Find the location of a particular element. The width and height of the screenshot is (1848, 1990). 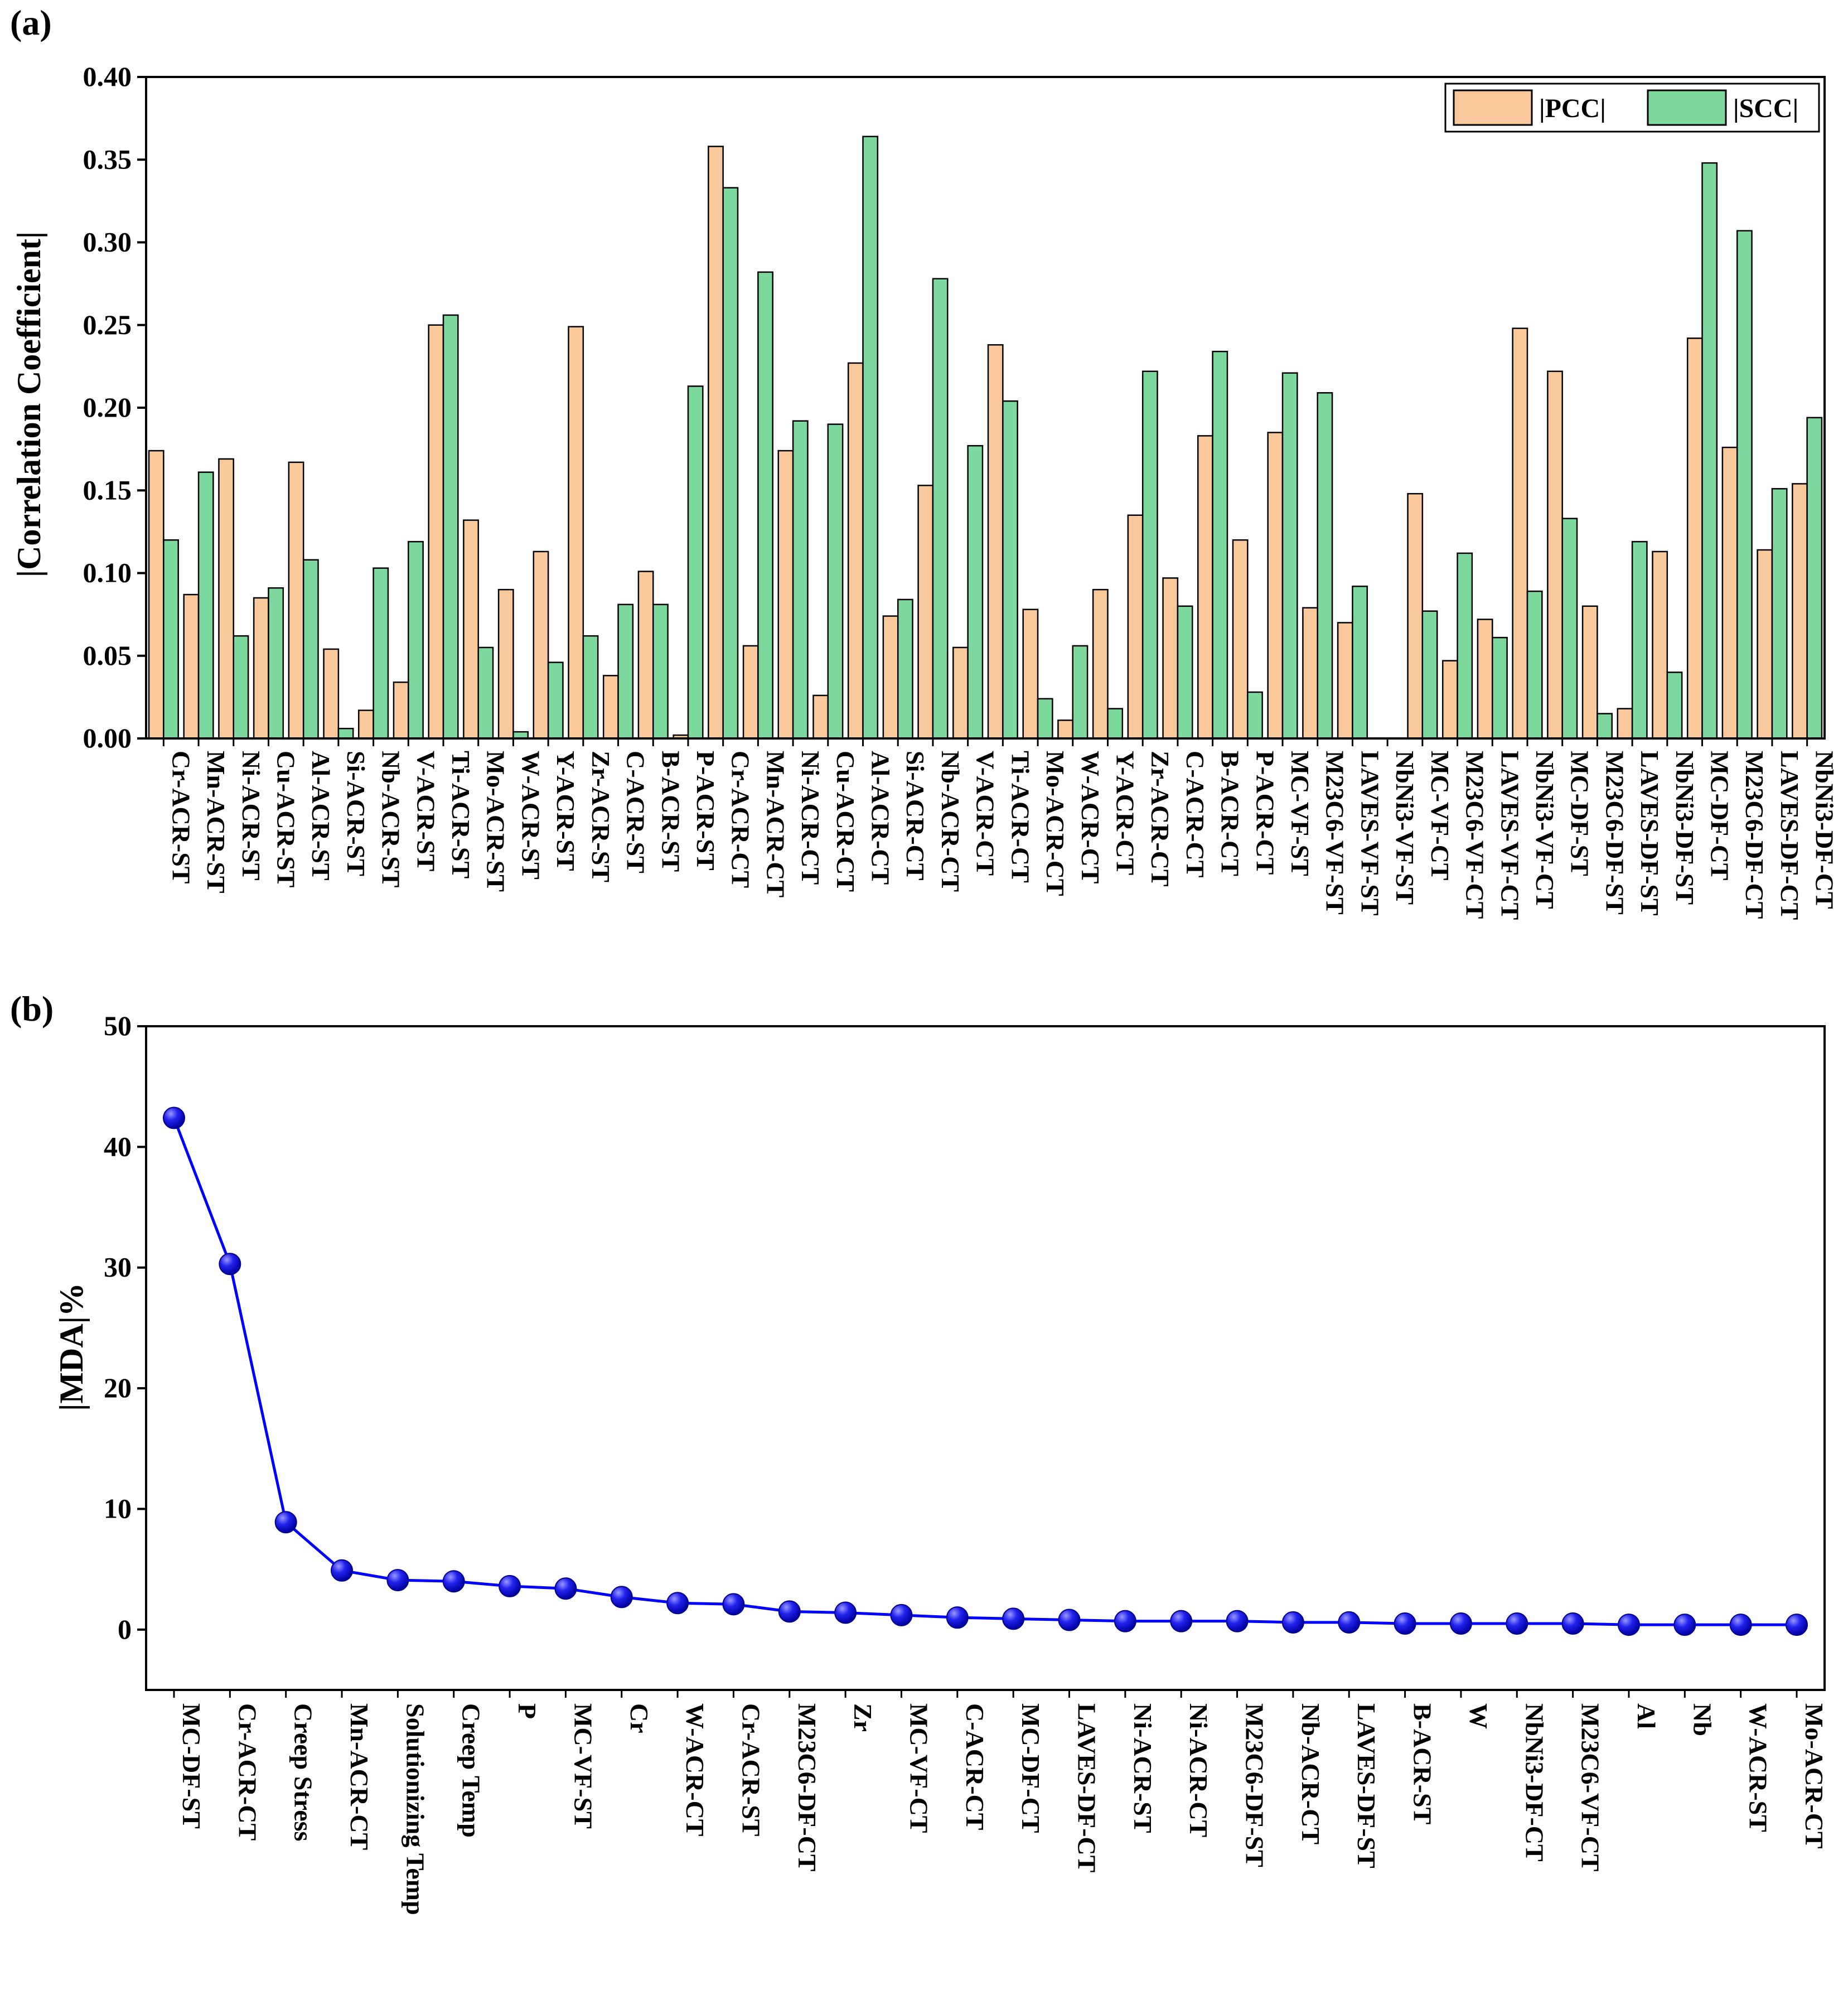

bar-pcc-y-acr-ct is located at coordinates (1101, 664).